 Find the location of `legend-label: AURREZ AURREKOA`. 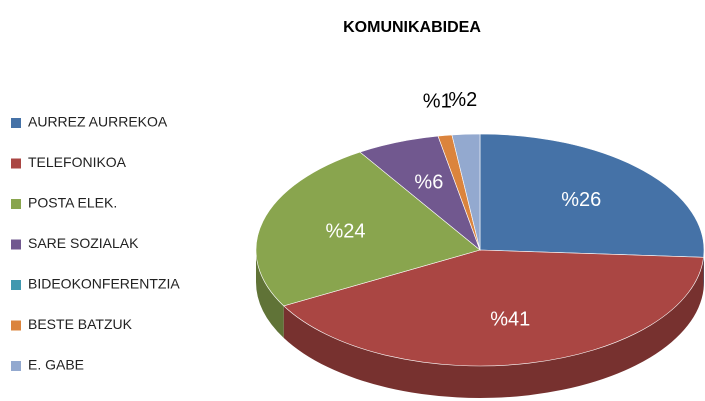

legend-label: AURREZ AURREKOA is located at coordinates (98, 122).